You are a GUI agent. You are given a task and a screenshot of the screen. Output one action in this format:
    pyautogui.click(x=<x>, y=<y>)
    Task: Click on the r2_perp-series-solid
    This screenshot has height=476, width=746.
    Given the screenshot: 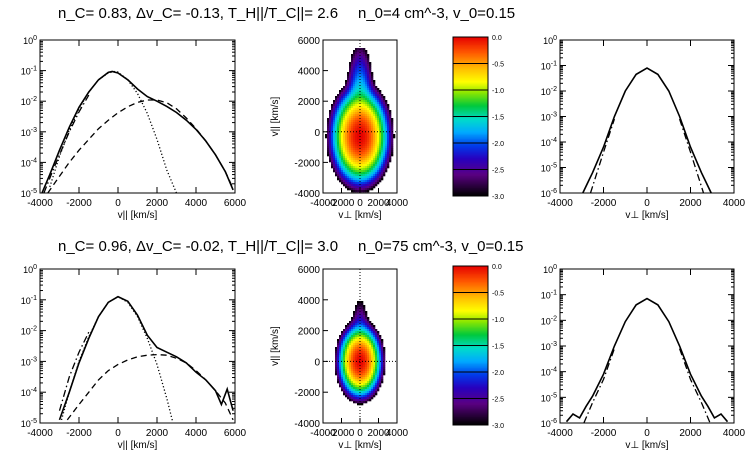 What is the action you would take?
    pyautogui.click(x=647, y=360)
    